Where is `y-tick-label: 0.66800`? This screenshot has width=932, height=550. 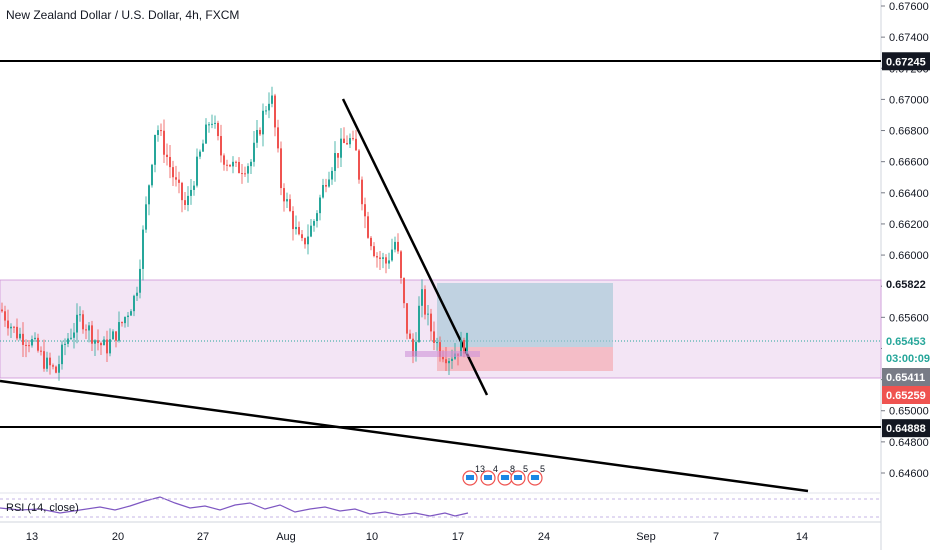
y-tick-label: 0.66800 is located at coordinates (909, 132).